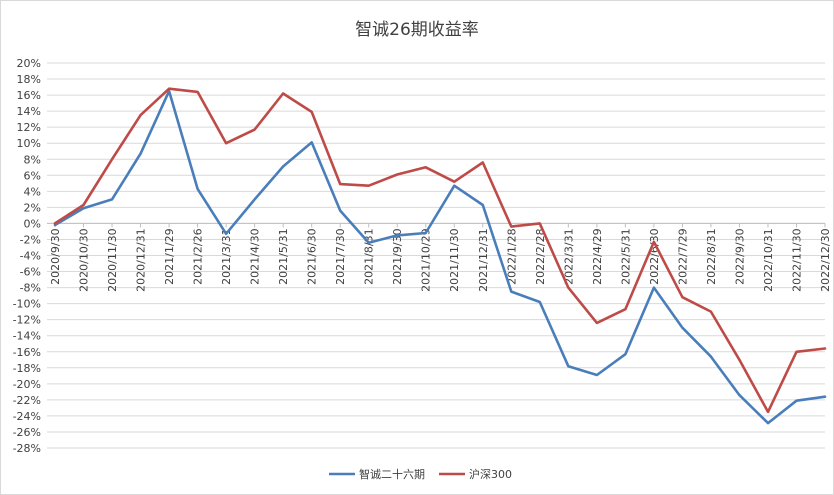 The width and height of the screenshot is (834, 495). What do you see at coordinates (30, 288) in the screenshot?
I see `y-tick-label: -8%` at bounding box center [30, 288].